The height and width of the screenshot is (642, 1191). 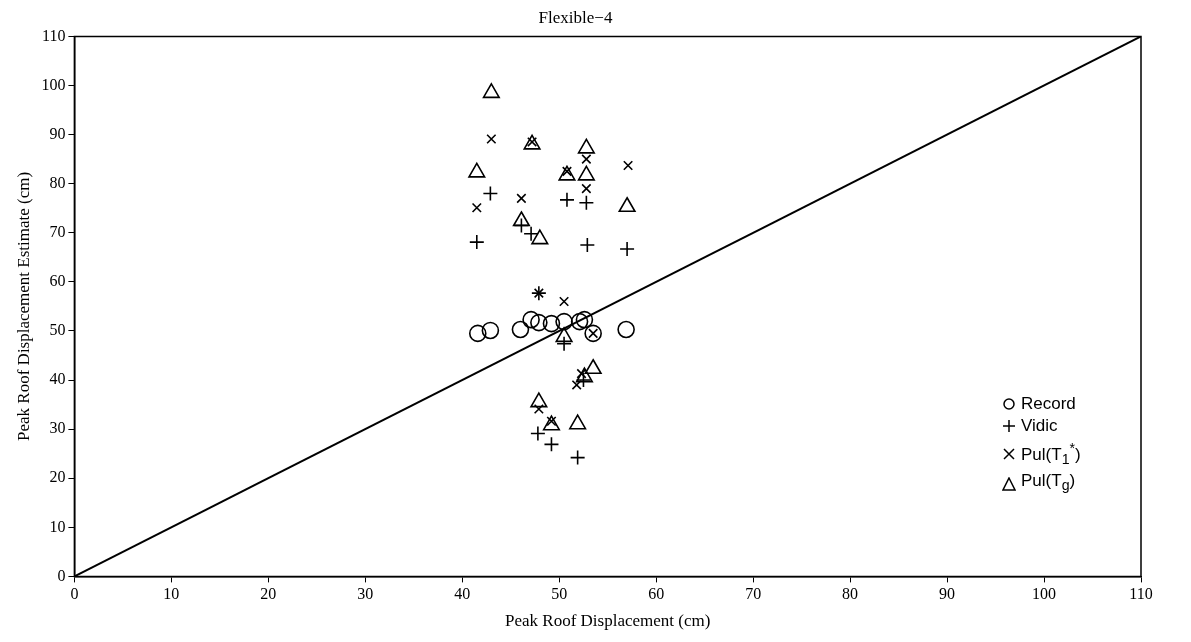 I want to click on x-tick-label: 40, so click(x=462, y=594).